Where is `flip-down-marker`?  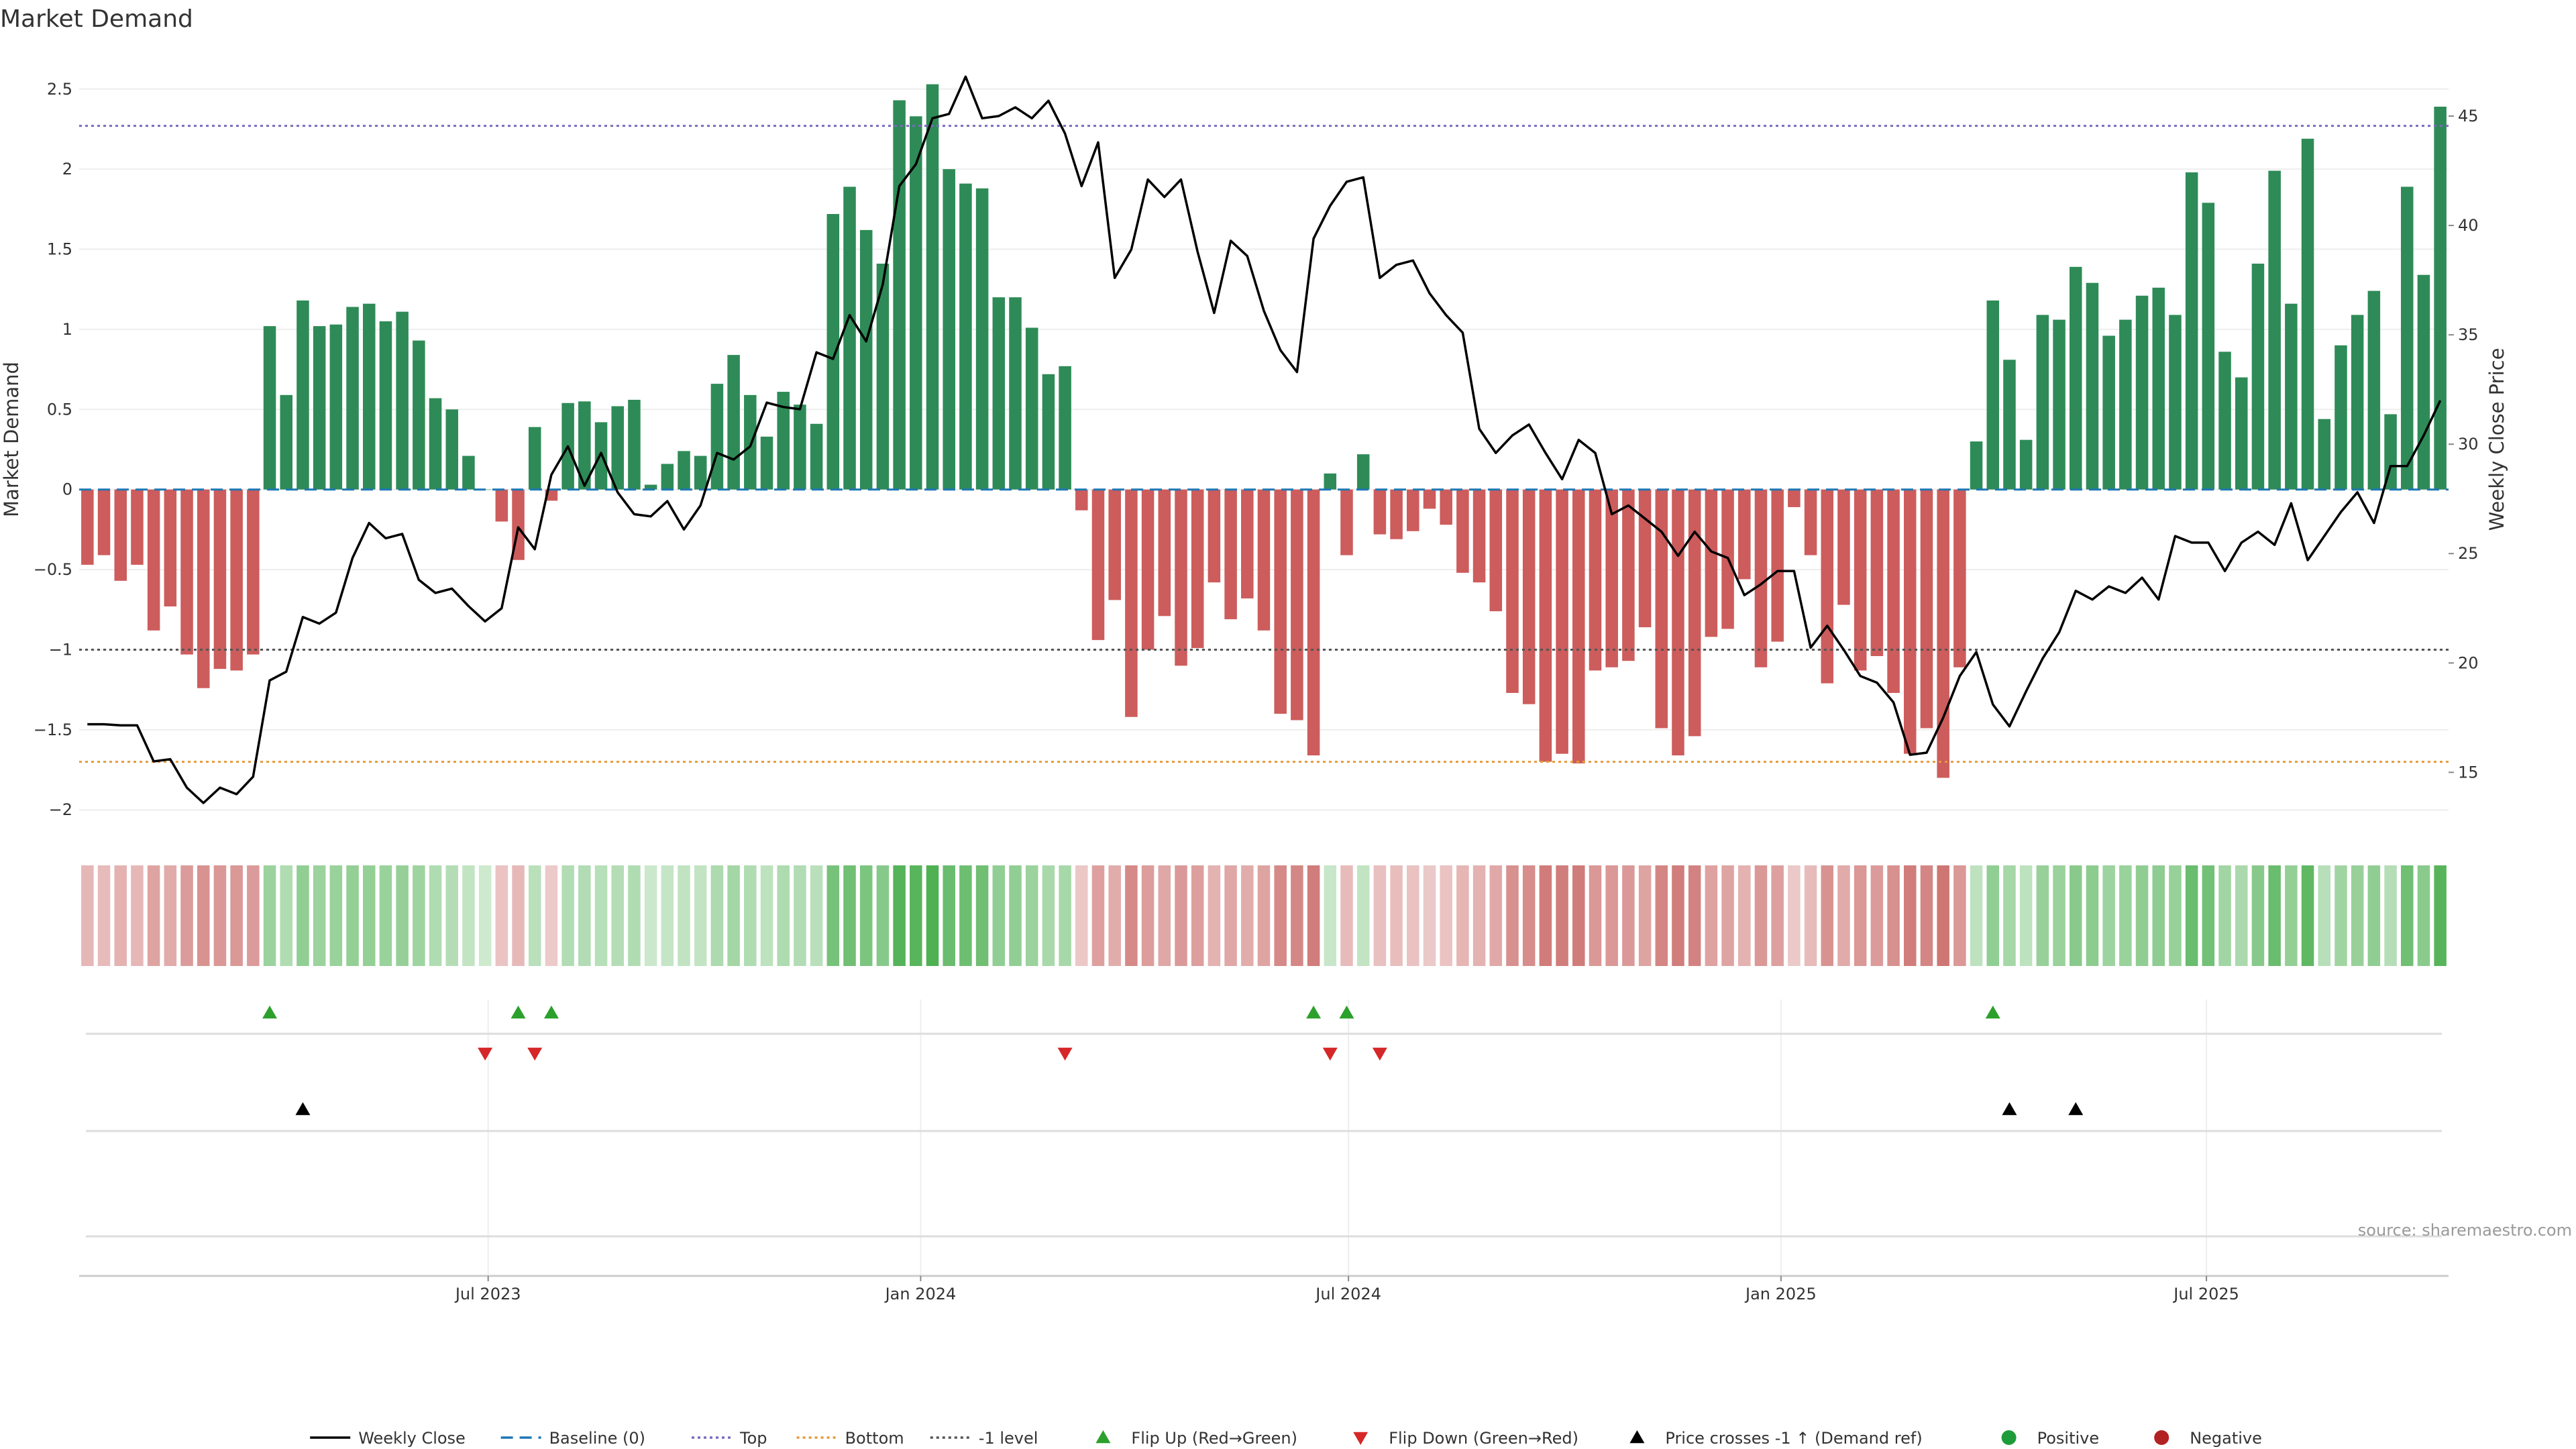
flip-down-marker is located at coordinates (485, 1054).